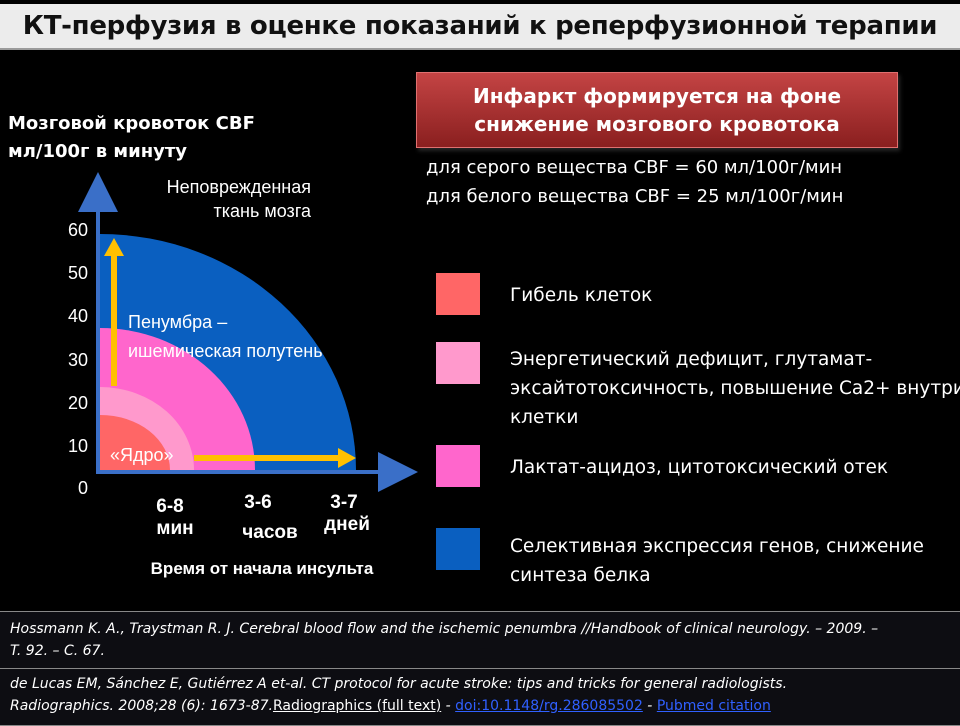  Describe the element at coordinates (131, 138) in the screenshot. I see `y-axis-title: Мозговой кровоток CBF мл/100г в минуту` at that location.